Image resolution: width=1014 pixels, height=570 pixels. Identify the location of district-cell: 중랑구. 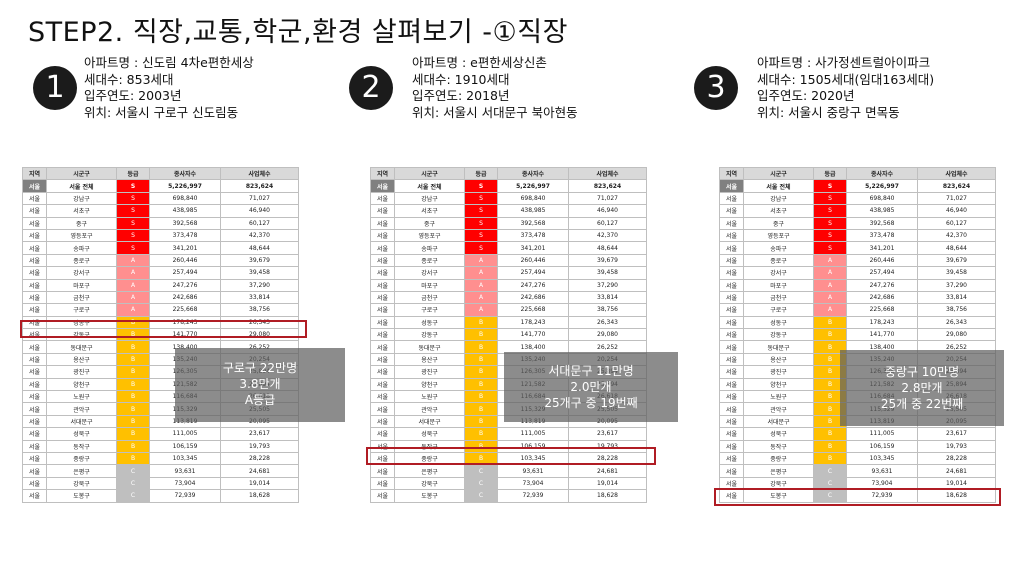
(778, 458).